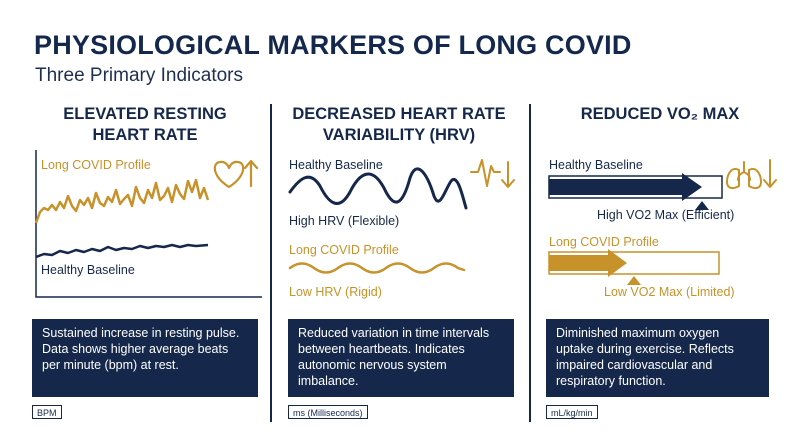 This screenshot has width=800, height=447. I want to click on high-vo2-max-marker, so click(702, 205).